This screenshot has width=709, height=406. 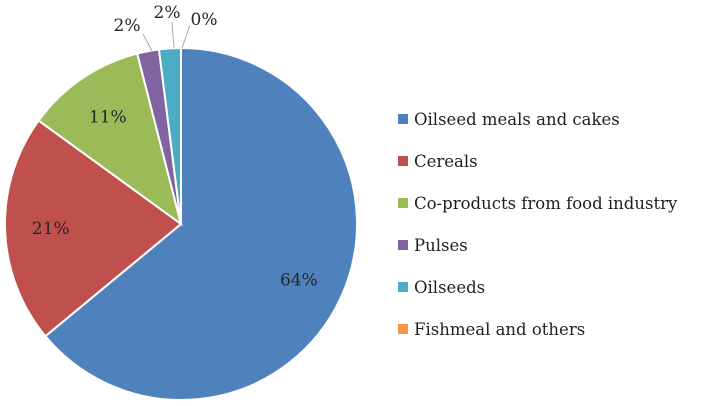 I want to click on legend-label-cereals: Cereals, so click(x=446, y=161).